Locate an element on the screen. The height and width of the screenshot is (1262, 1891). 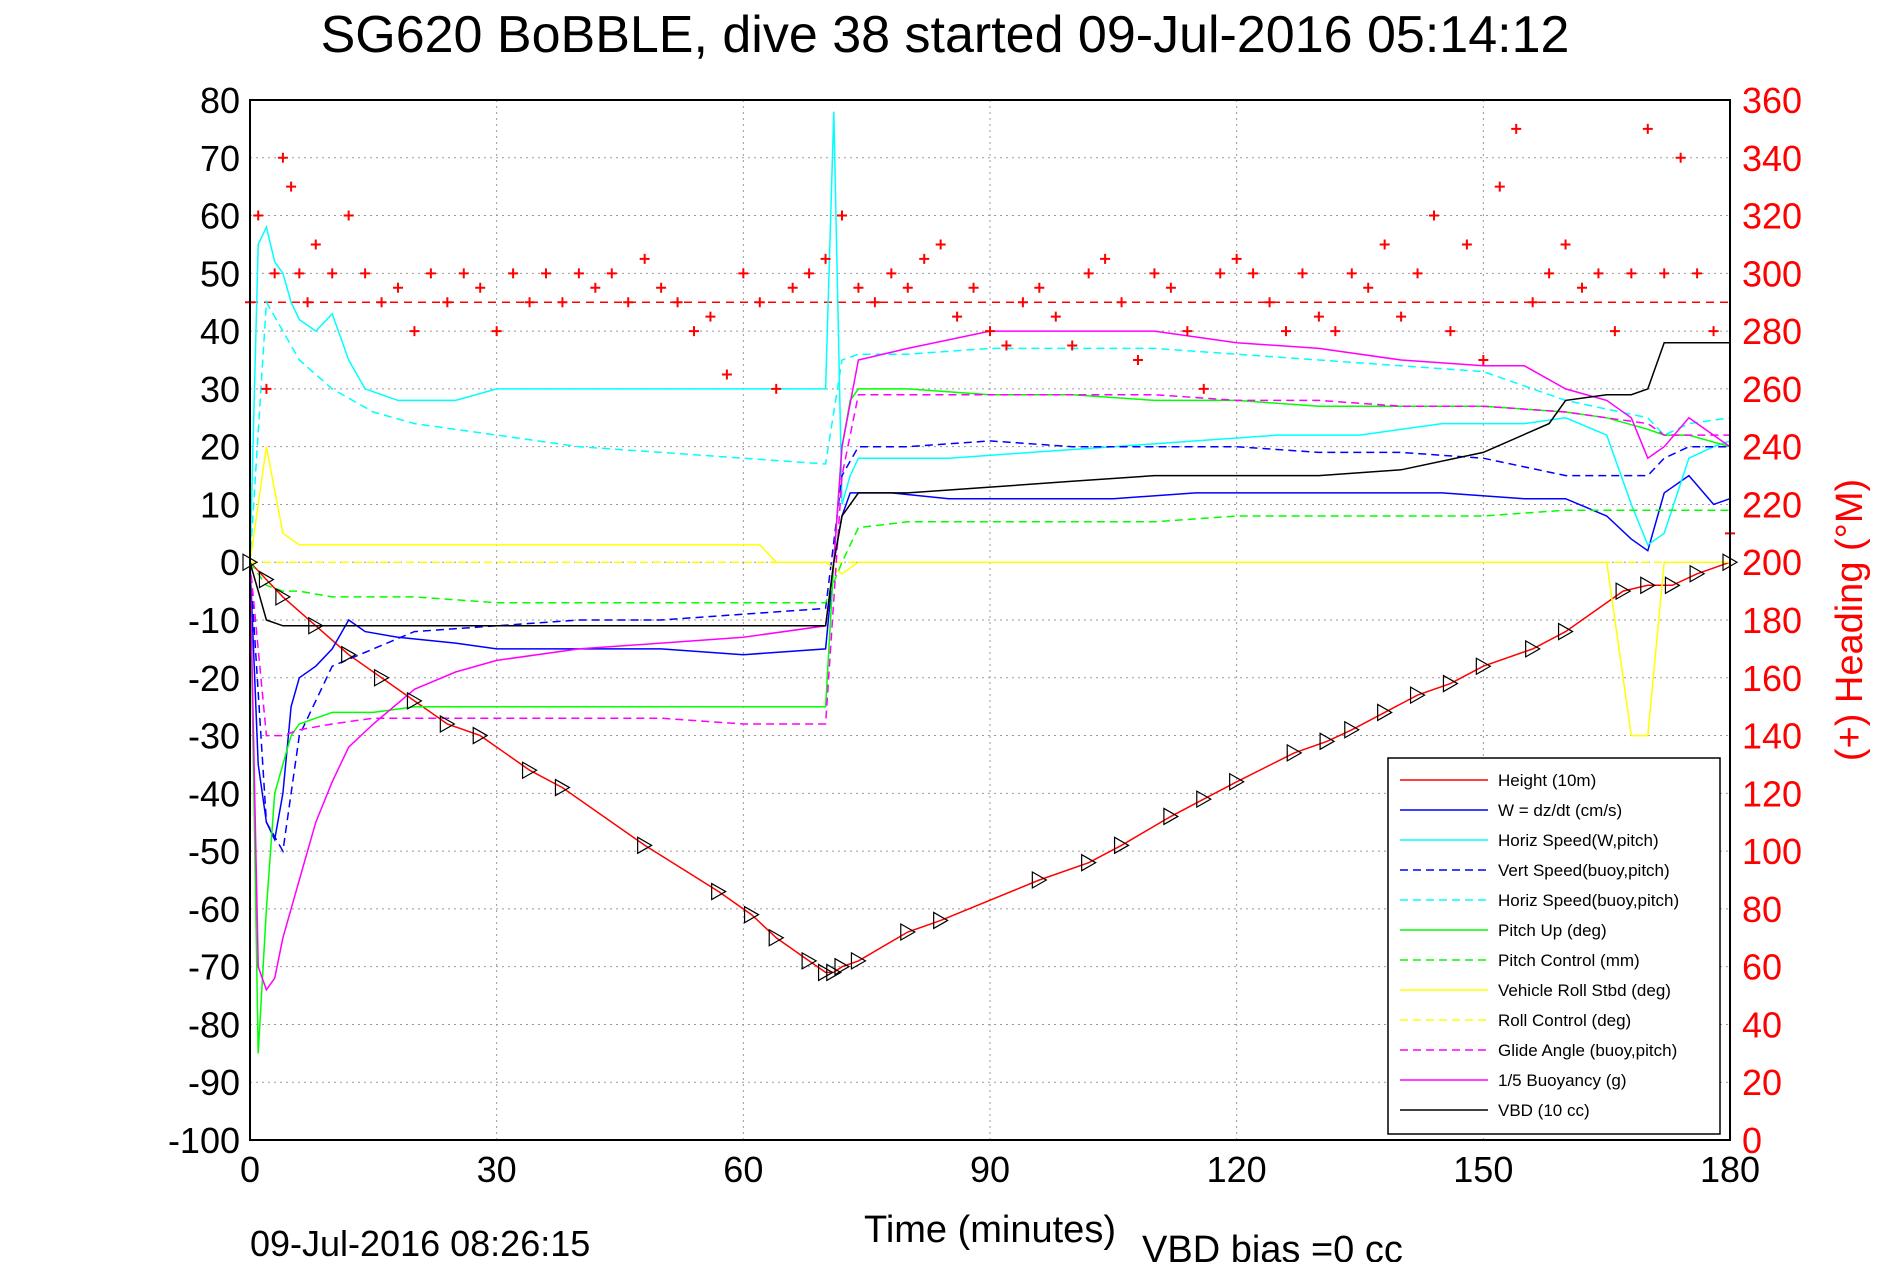
right-tick-label: 300 is located at coordinates (1772, 273).